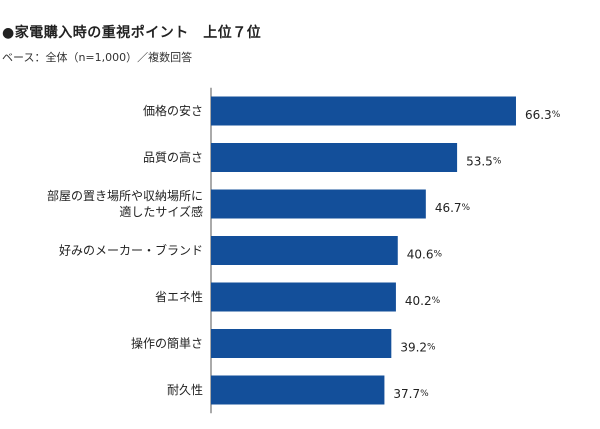  What do you see at coordinates (97, 57) in the screenshot?
I see `chart-subtitle: ベース：全体（n=1,000）／複数回答` at bounding box center [97, 57].